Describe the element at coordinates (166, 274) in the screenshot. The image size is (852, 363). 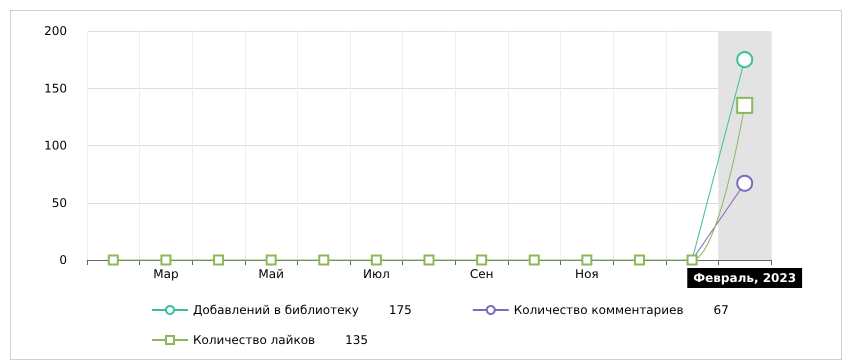
I see `x-tick-label: Мар` at that location.